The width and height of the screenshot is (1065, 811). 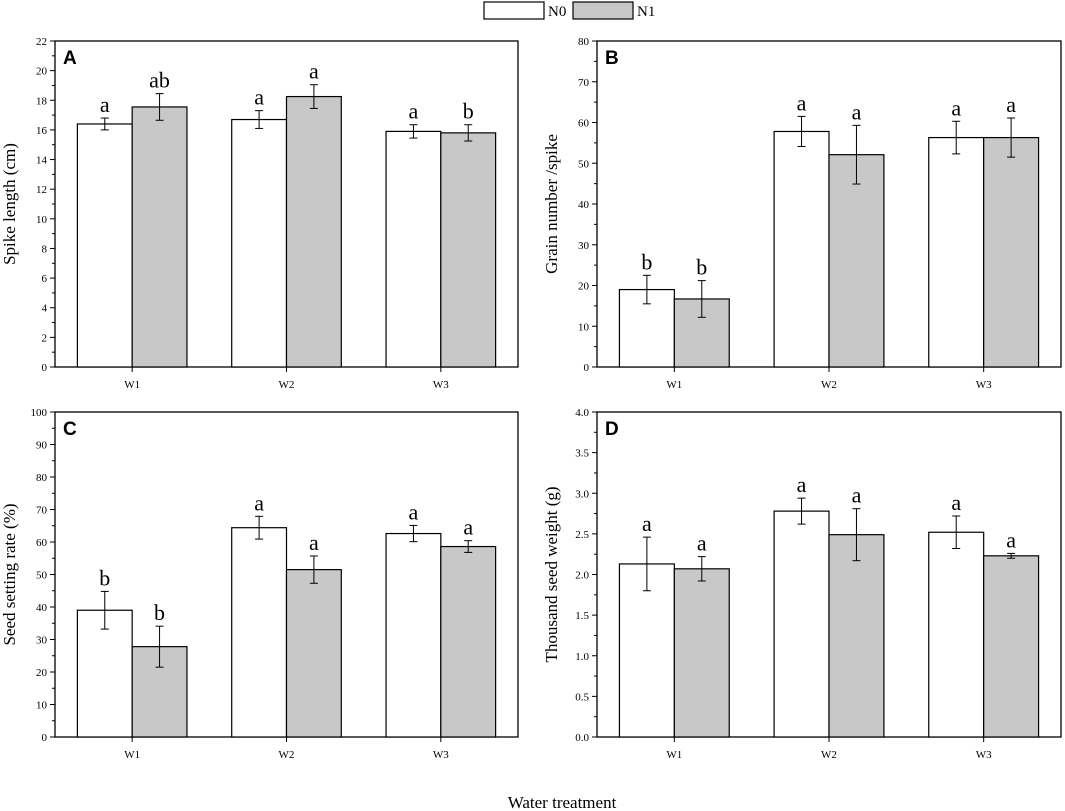 I want to click on sig-label-d-w2-n0: a, so click(x=802, y=484).